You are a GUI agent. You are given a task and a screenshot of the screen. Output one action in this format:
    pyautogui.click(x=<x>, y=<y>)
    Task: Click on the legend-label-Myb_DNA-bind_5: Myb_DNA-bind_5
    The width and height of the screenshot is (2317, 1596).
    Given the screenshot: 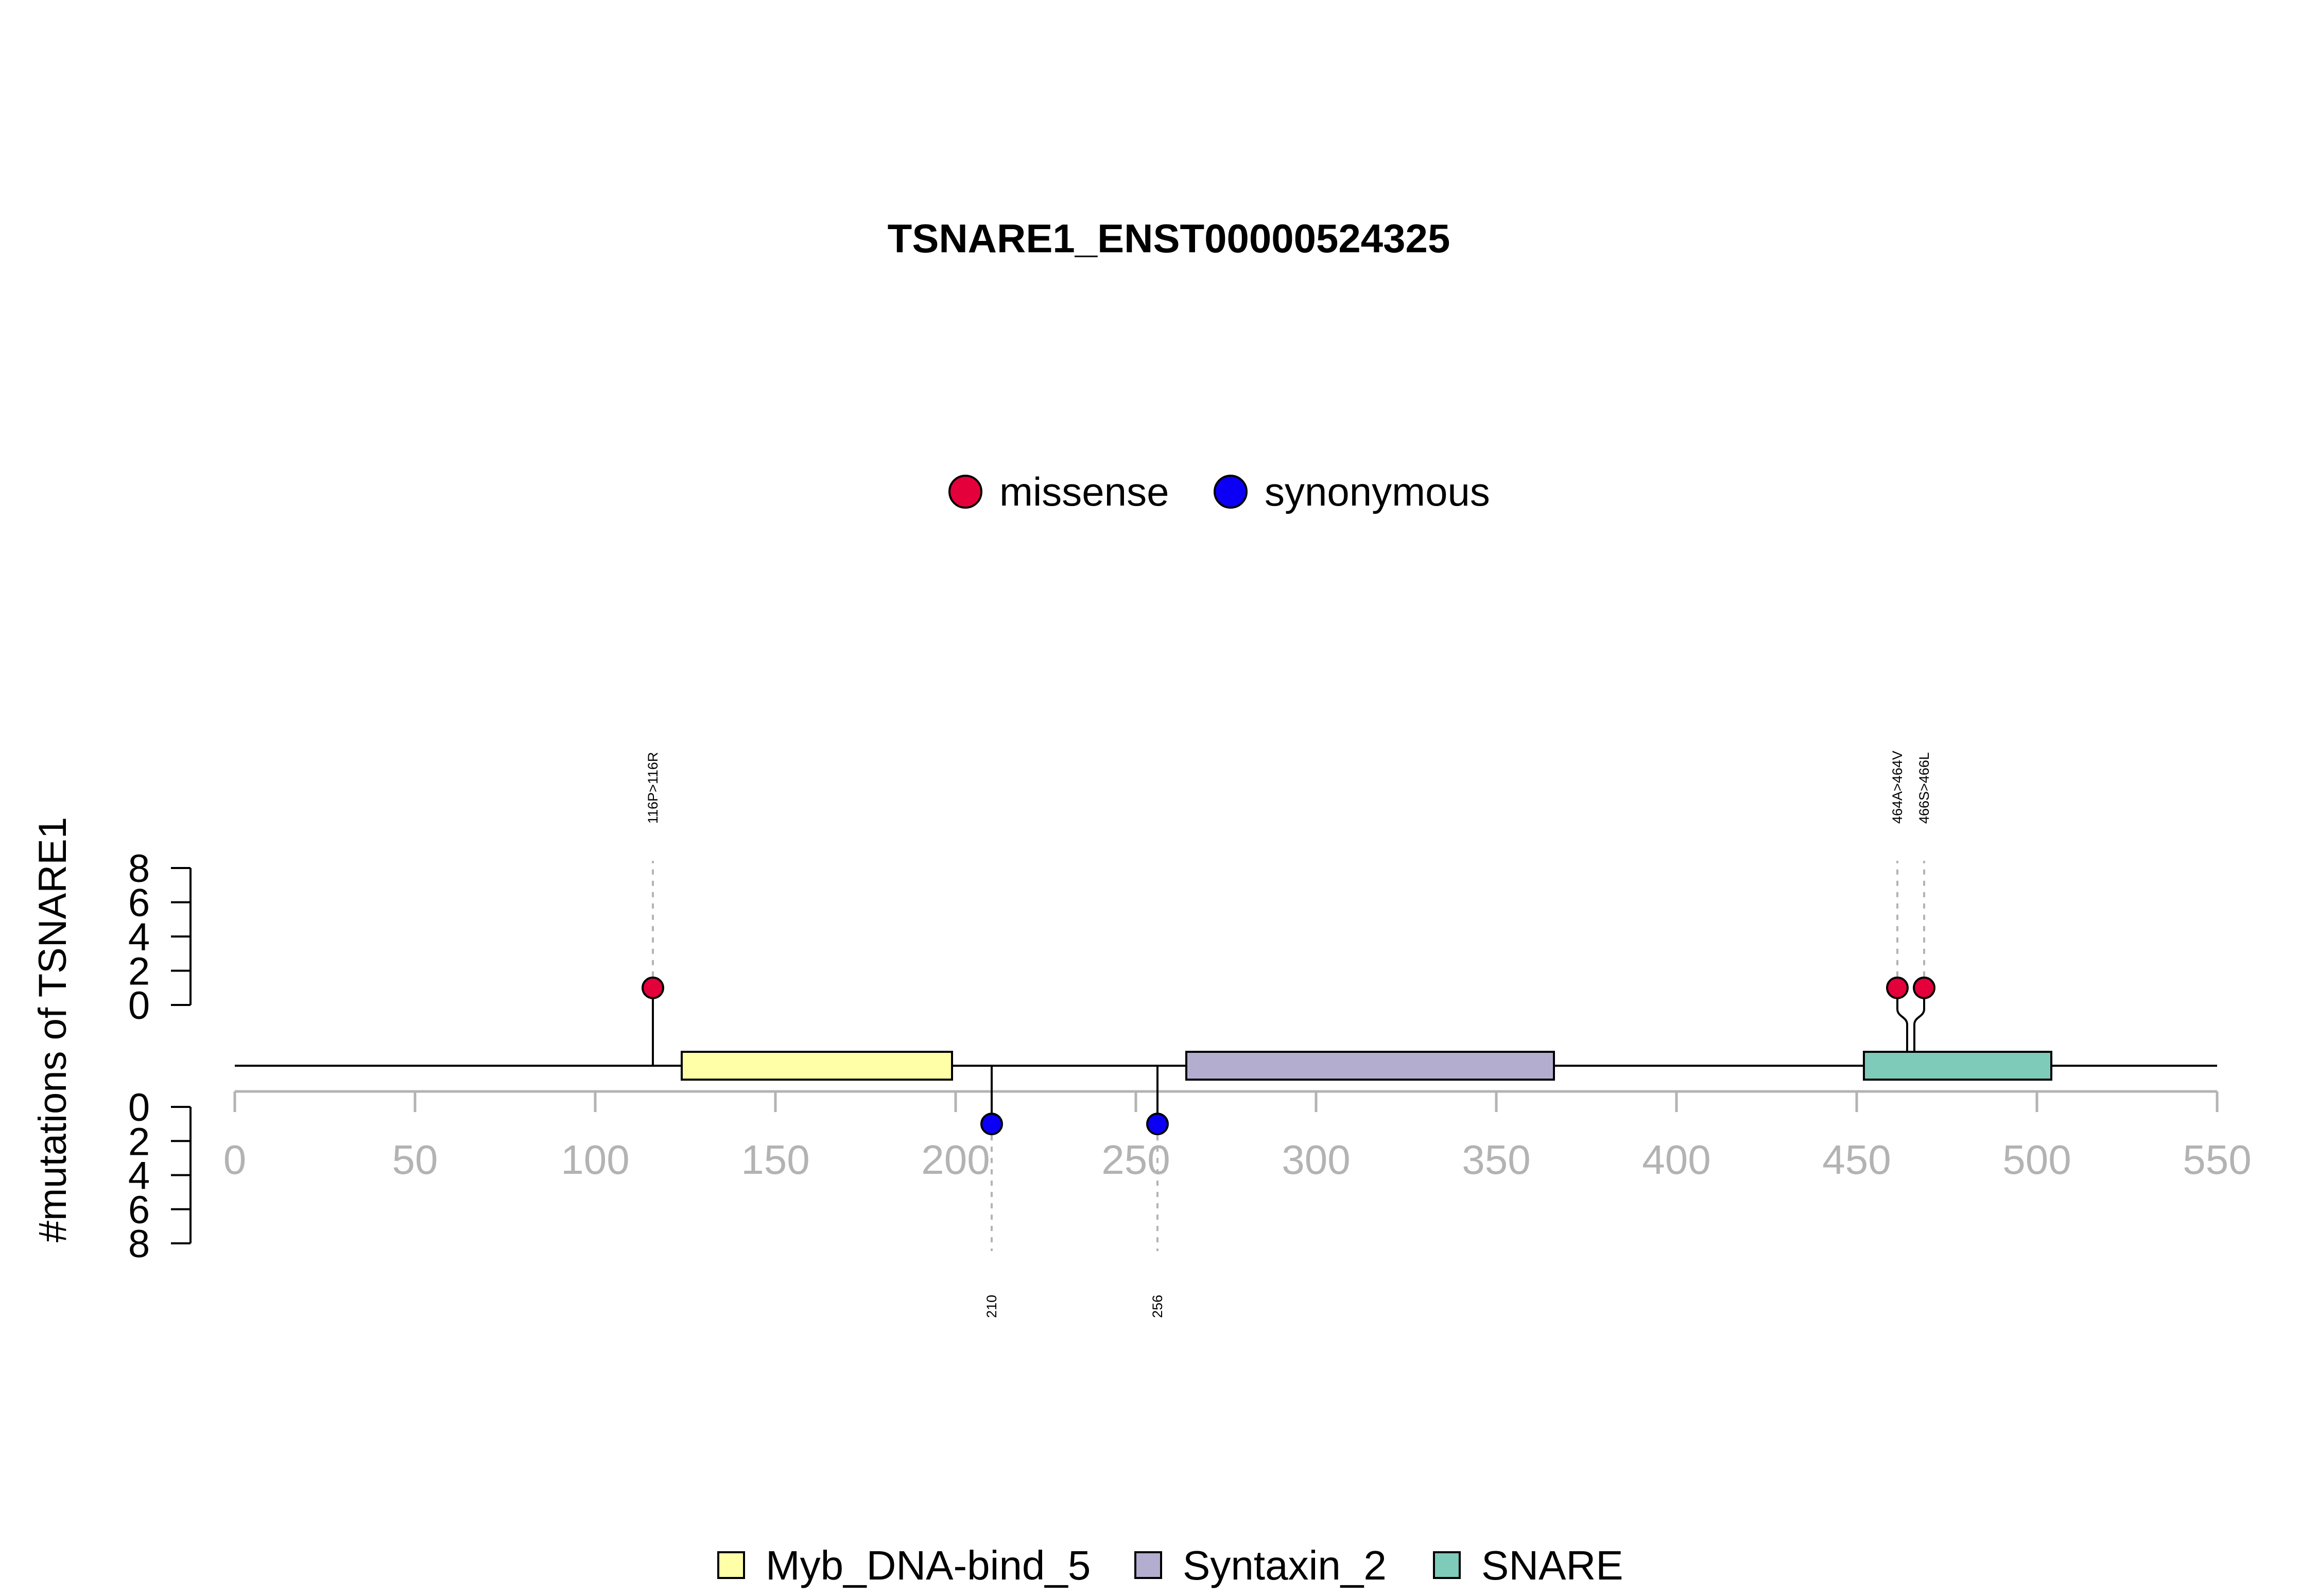 What is the action you would take?
    pyautogui.click(x=928, y=1565)
    